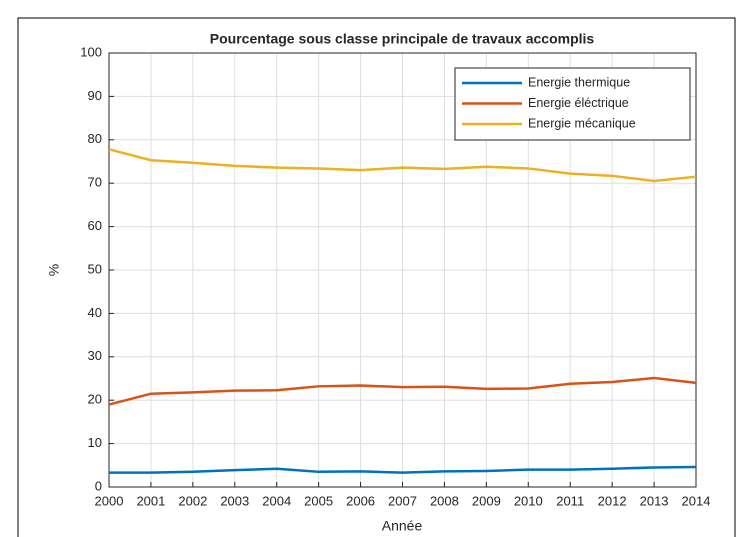  What do you see at coordinates (444, 500) in the screenshot?
I see `x-tick-label: 2008` at bounding box center [444, 500].